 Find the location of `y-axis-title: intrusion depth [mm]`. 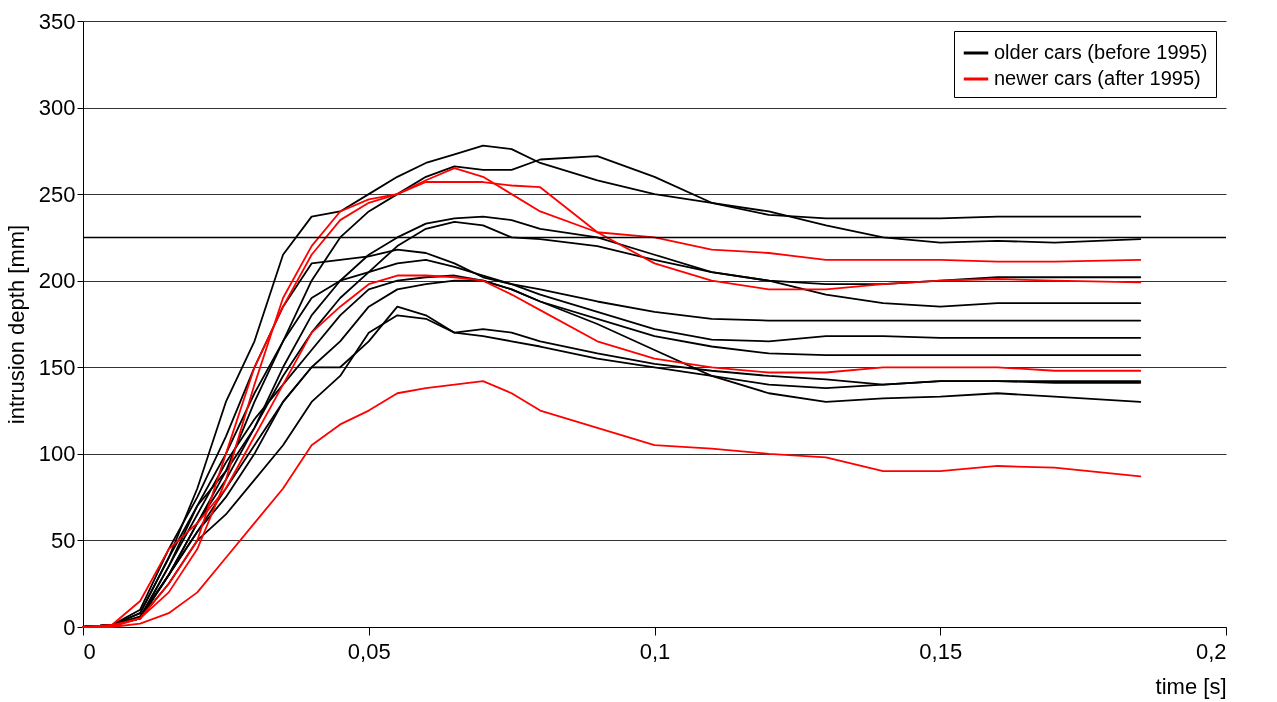

y-axis-title: intrusion depth [mm] is located at coordinates (16, 324).